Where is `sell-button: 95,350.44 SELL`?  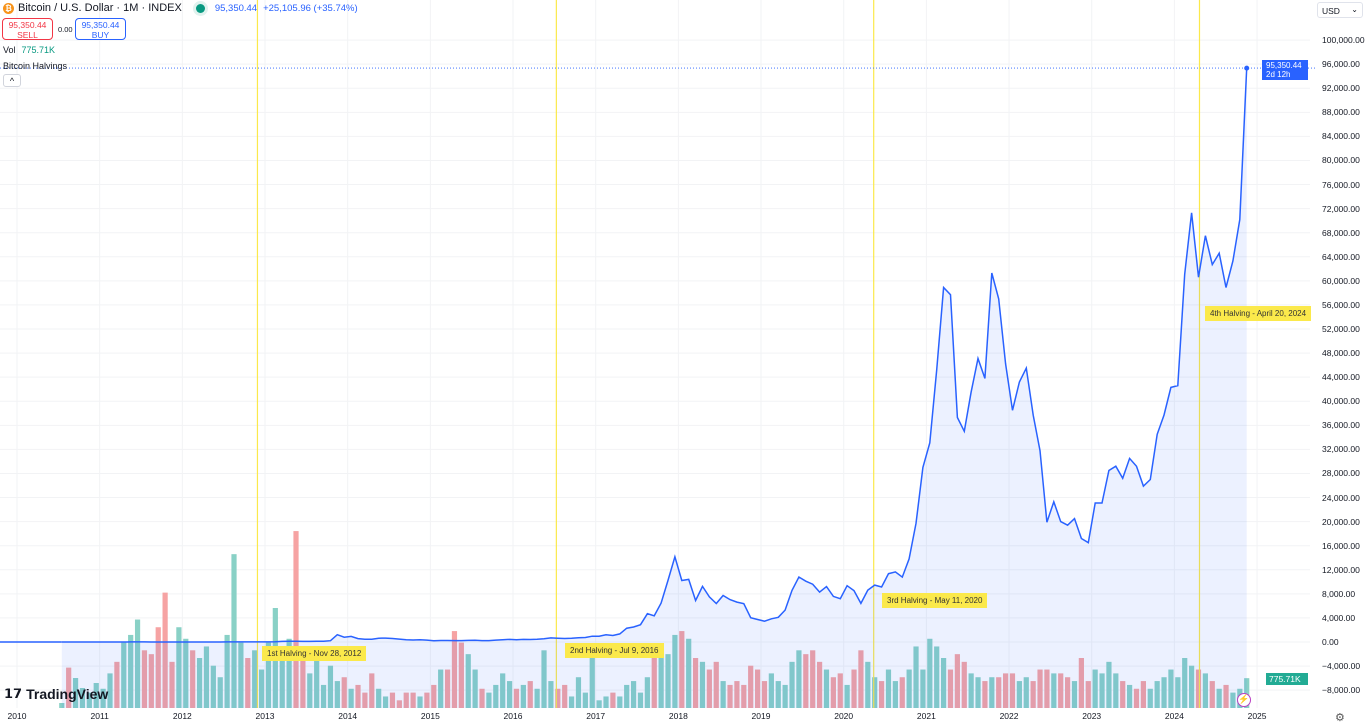 sell-button: 95,350.44 SELL is located at coordinates (27, 29).